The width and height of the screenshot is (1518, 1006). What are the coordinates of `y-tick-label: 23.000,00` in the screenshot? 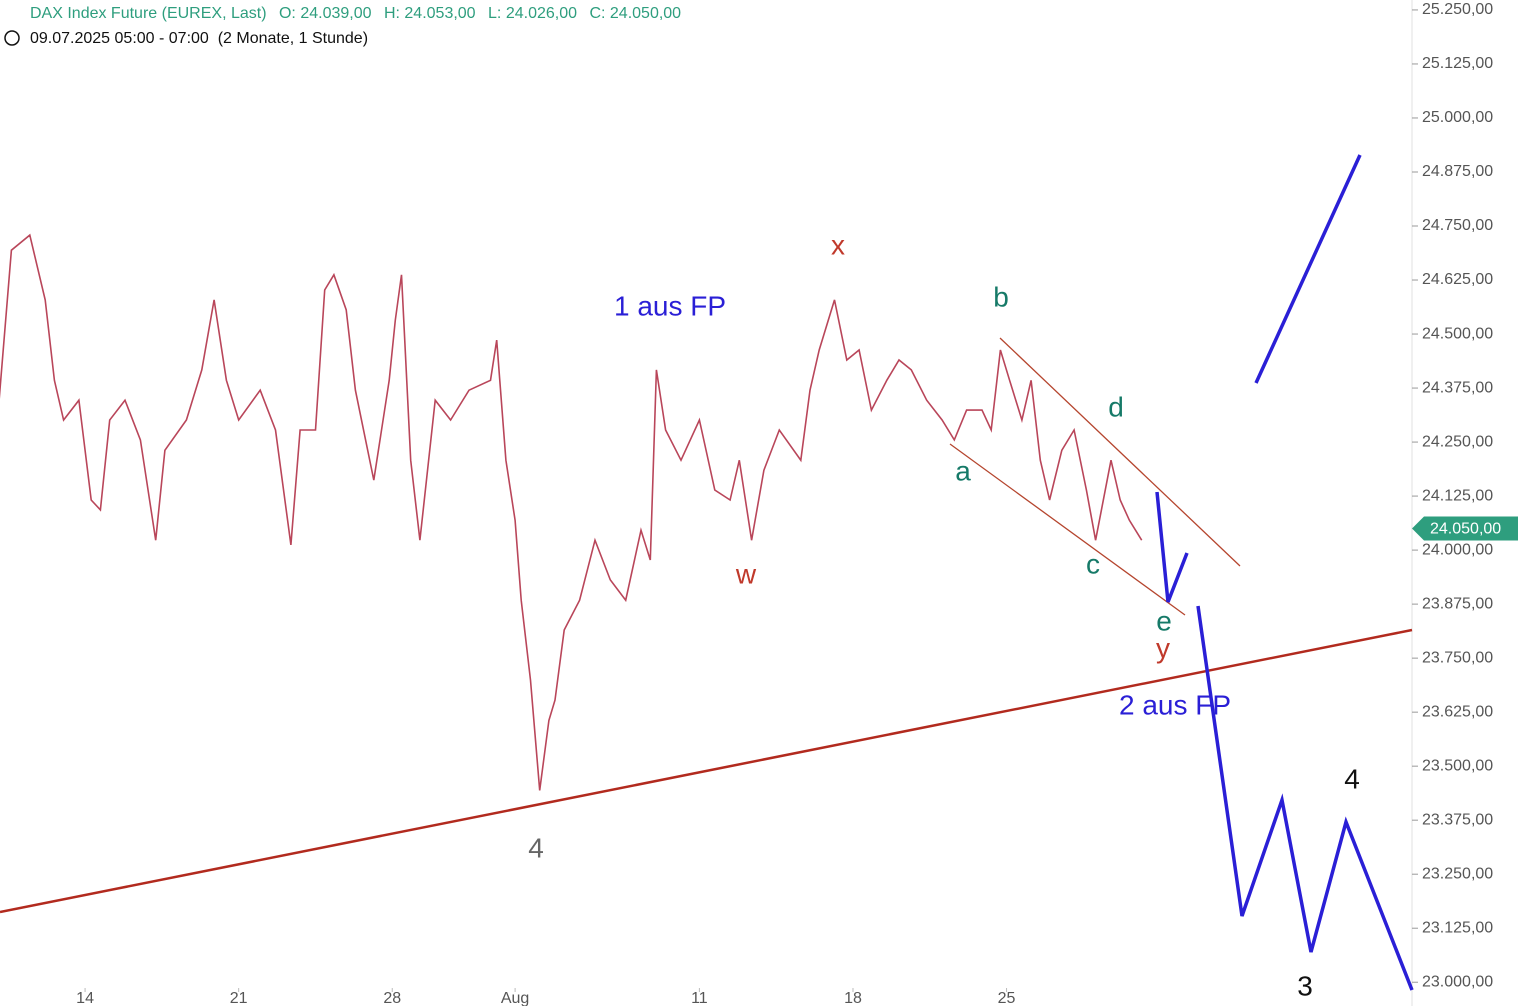 It's located at (1457, 981).